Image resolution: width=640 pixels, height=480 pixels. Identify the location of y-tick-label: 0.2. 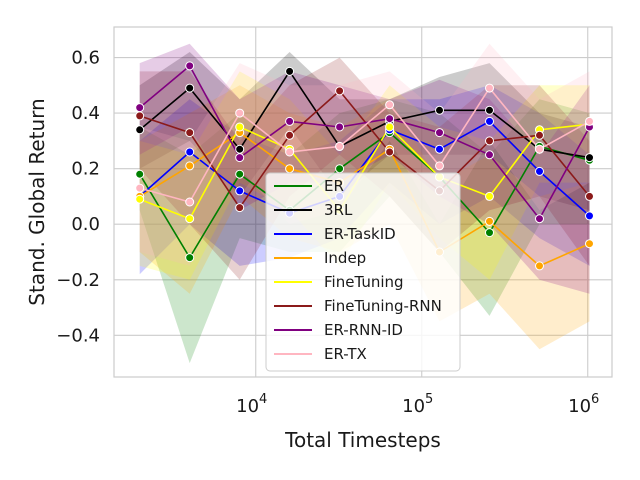
(85, 169).